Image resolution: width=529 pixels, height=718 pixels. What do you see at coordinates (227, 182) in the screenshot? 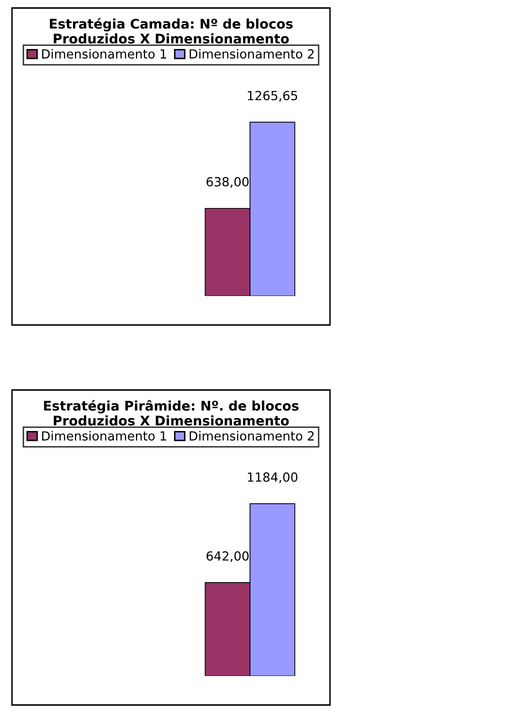
I see `data-label: 638,00` at bounding box center [227, 182].